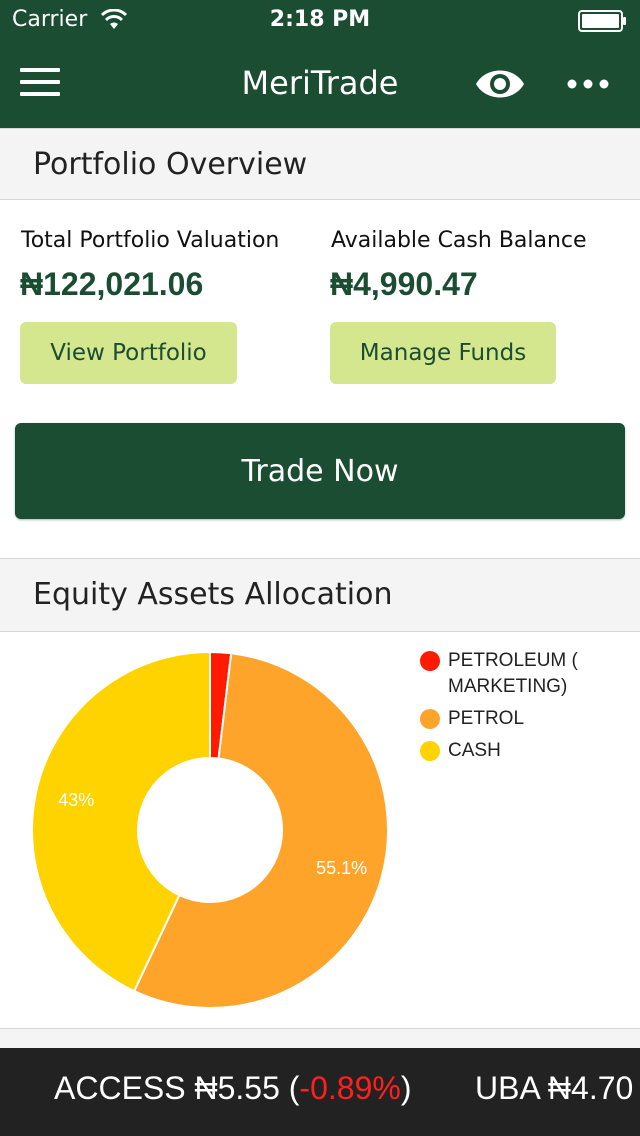 The image size is (640, 1136). I want to click on app-header: MeriTrade, so click(320, 84).